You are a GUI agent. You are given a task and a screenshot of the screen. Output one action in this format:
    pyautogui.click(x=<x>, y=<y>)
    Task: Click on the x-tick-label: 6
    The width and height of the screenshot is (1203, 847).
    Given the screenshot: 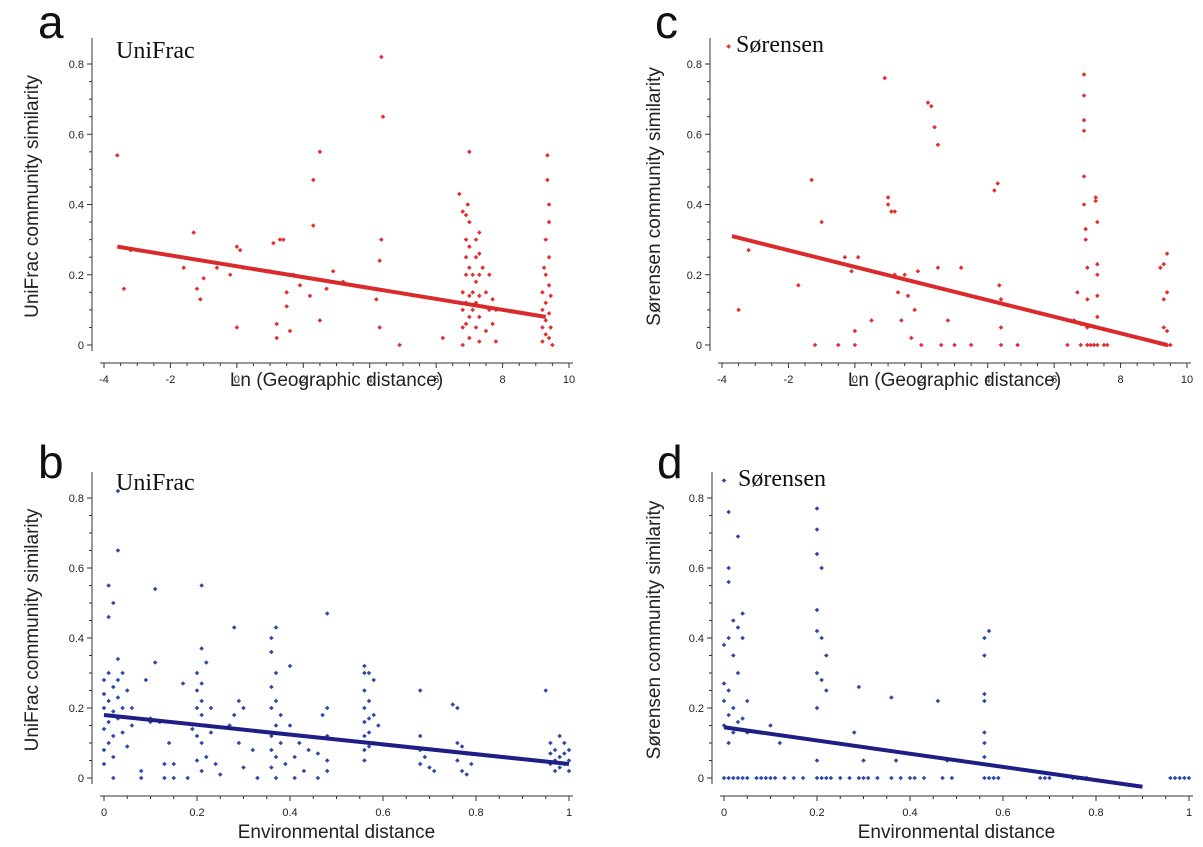 What is the action you would take?
    pyautogui.click(x=436, y=380)
    